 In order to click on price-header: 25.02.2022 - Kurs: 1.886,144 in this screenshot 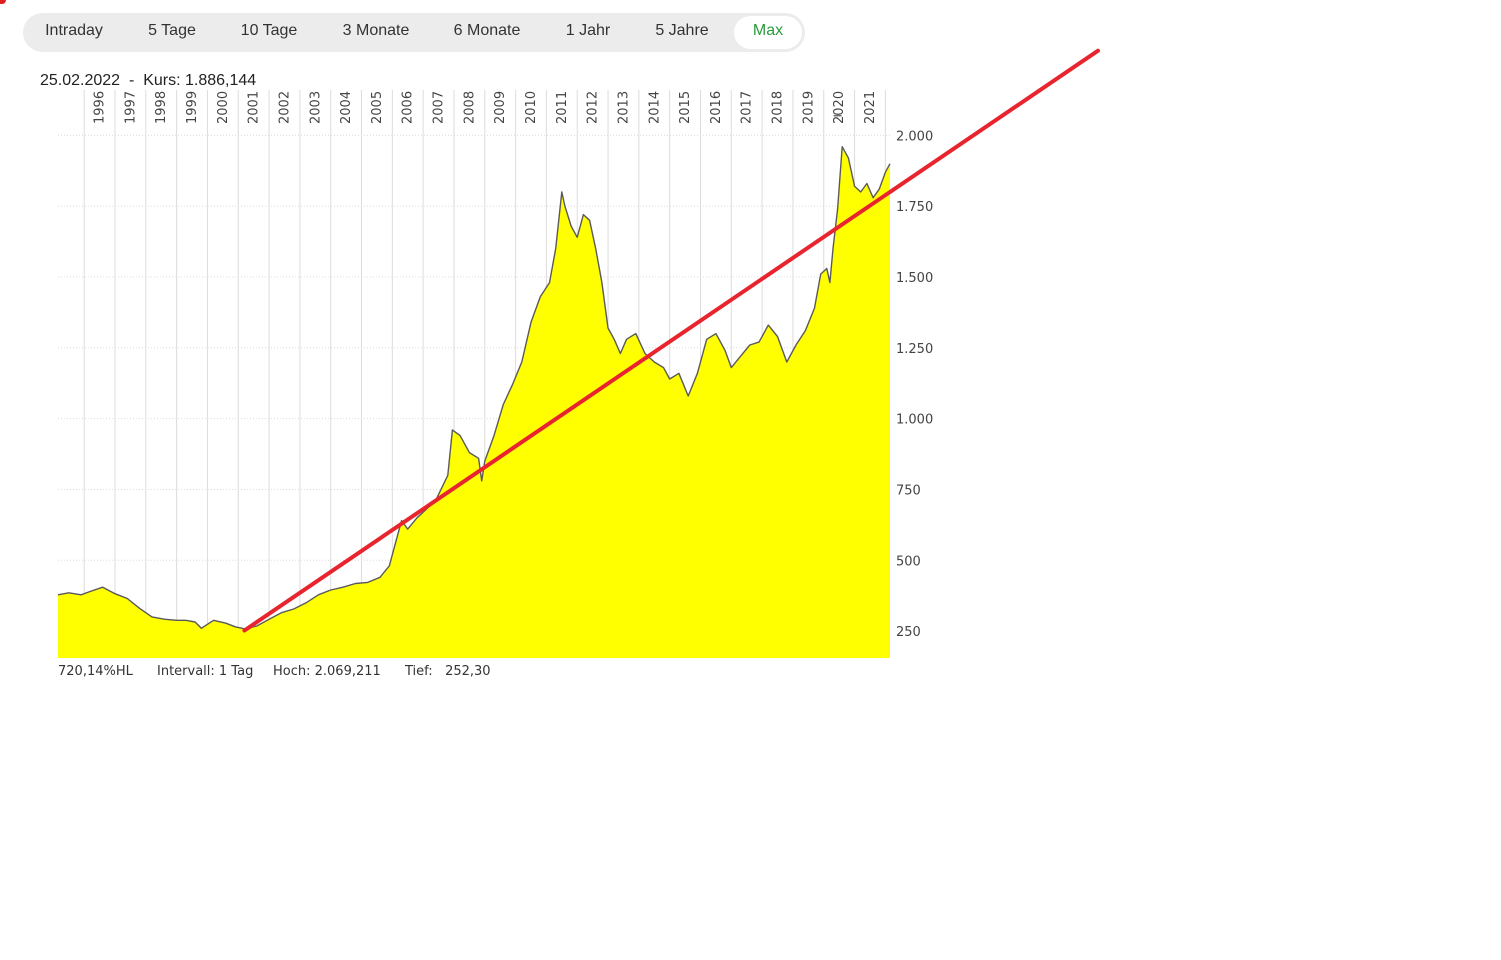, I will do `click(148, 81)`.